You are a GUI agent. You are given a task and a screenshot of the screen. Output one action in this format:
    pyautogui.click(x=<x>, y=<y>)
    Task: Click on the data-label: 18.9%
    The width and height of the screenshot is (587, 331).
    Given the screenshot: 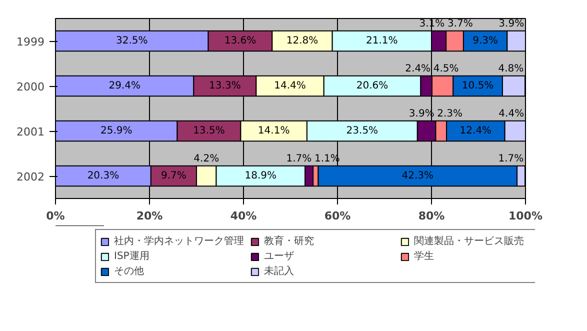 What is the action you would take?
    pyautogui.click(x=260, y=176)
    